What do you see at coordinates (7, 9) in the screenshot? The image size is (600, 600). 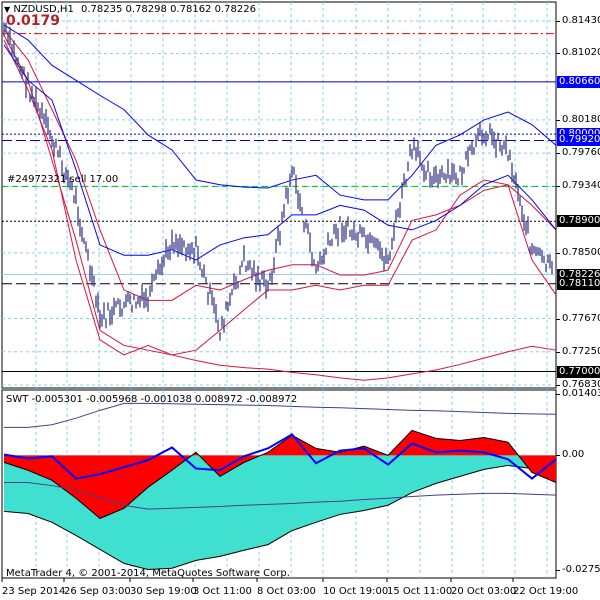 I see `triangle-down-icon: ▼` at bounding box center [7, 9].